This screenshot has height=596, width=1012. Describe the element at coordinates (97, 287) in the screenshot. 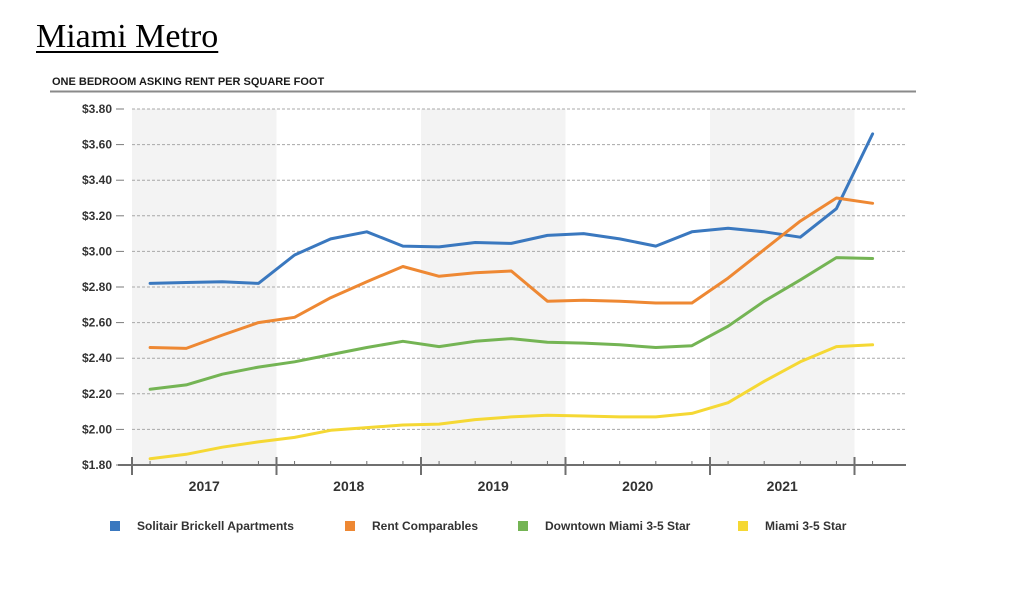

I see `y-tick-label: $2.80` at that location.